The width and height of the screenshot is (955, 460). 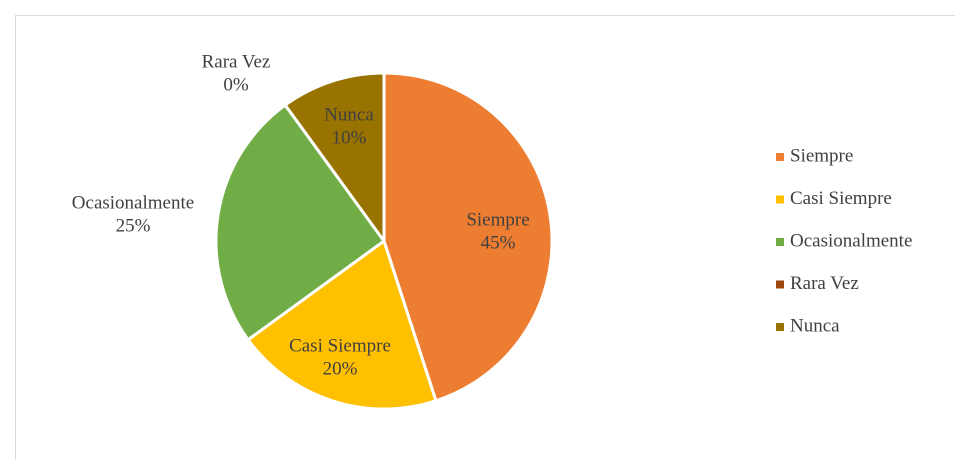 What do you see at coordinates (133, 225) in the screenshot?
I see `slice-label-value: 25%` at bounding box center [133, 225].